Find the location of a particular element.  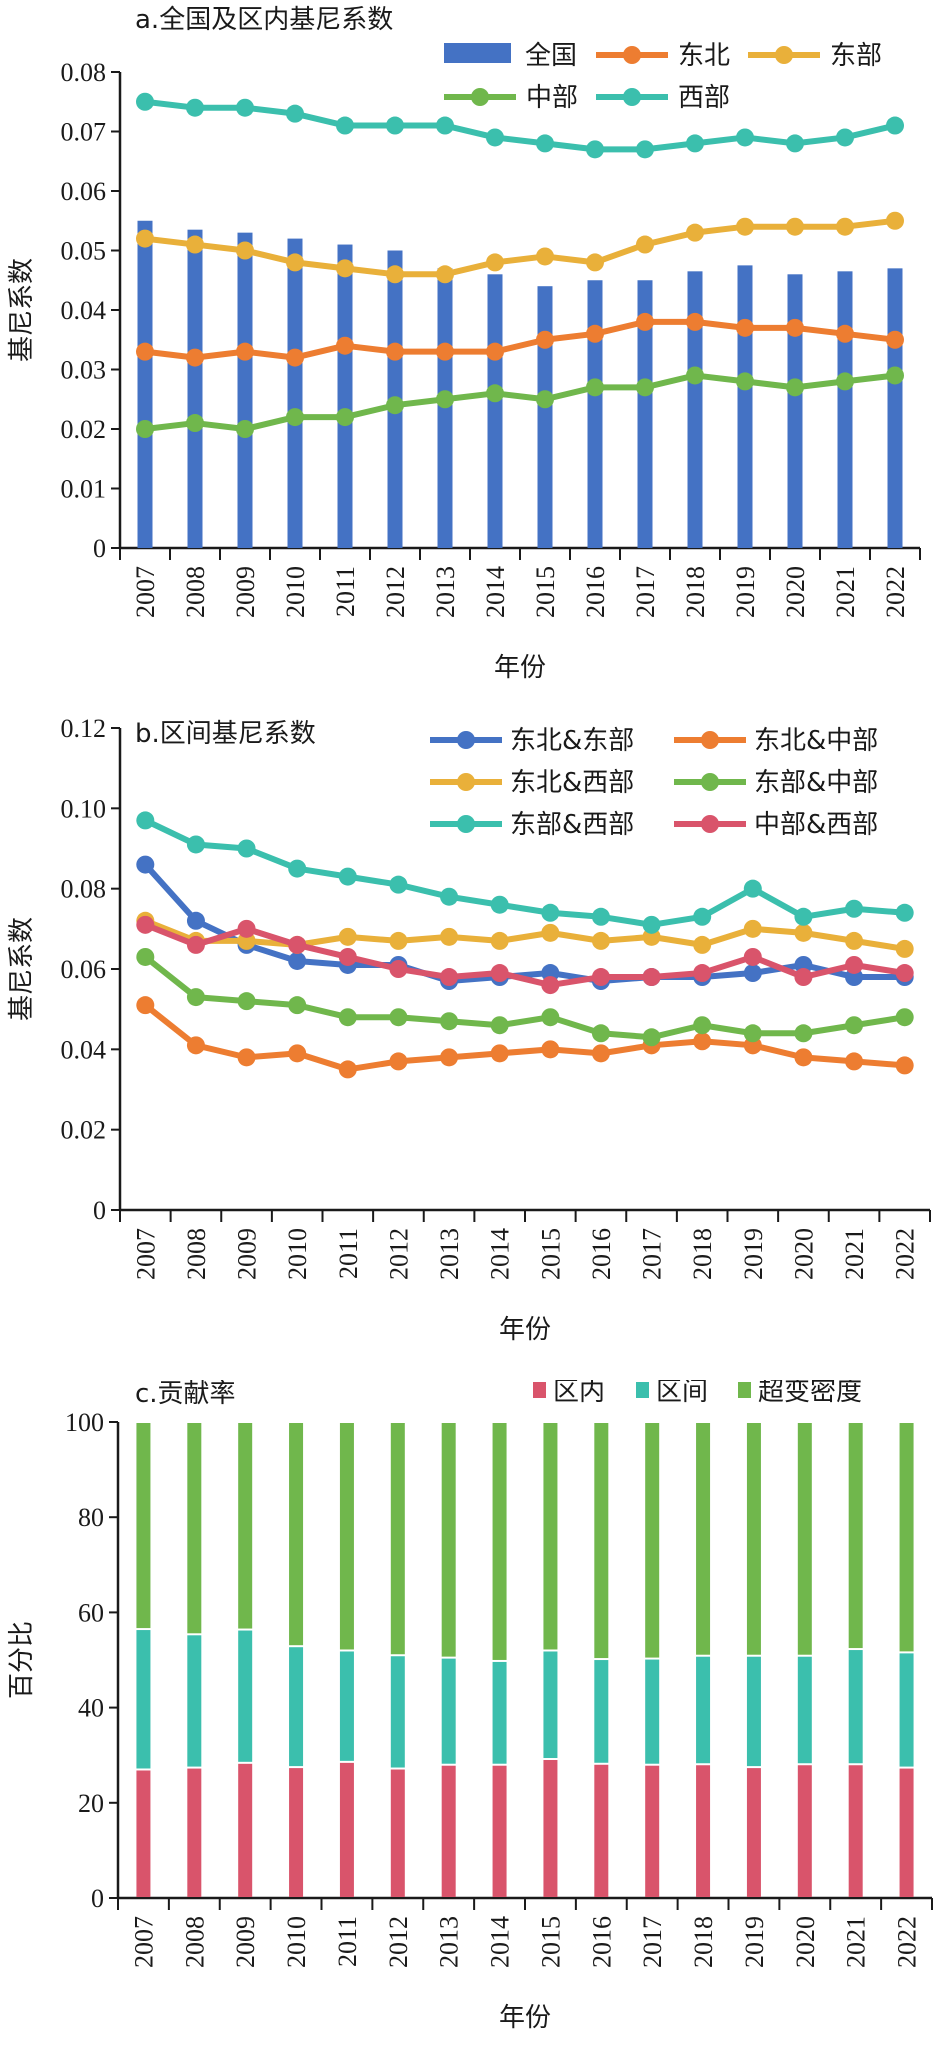

legend-label: 东部&西部 is located at coordinates (572, 825).